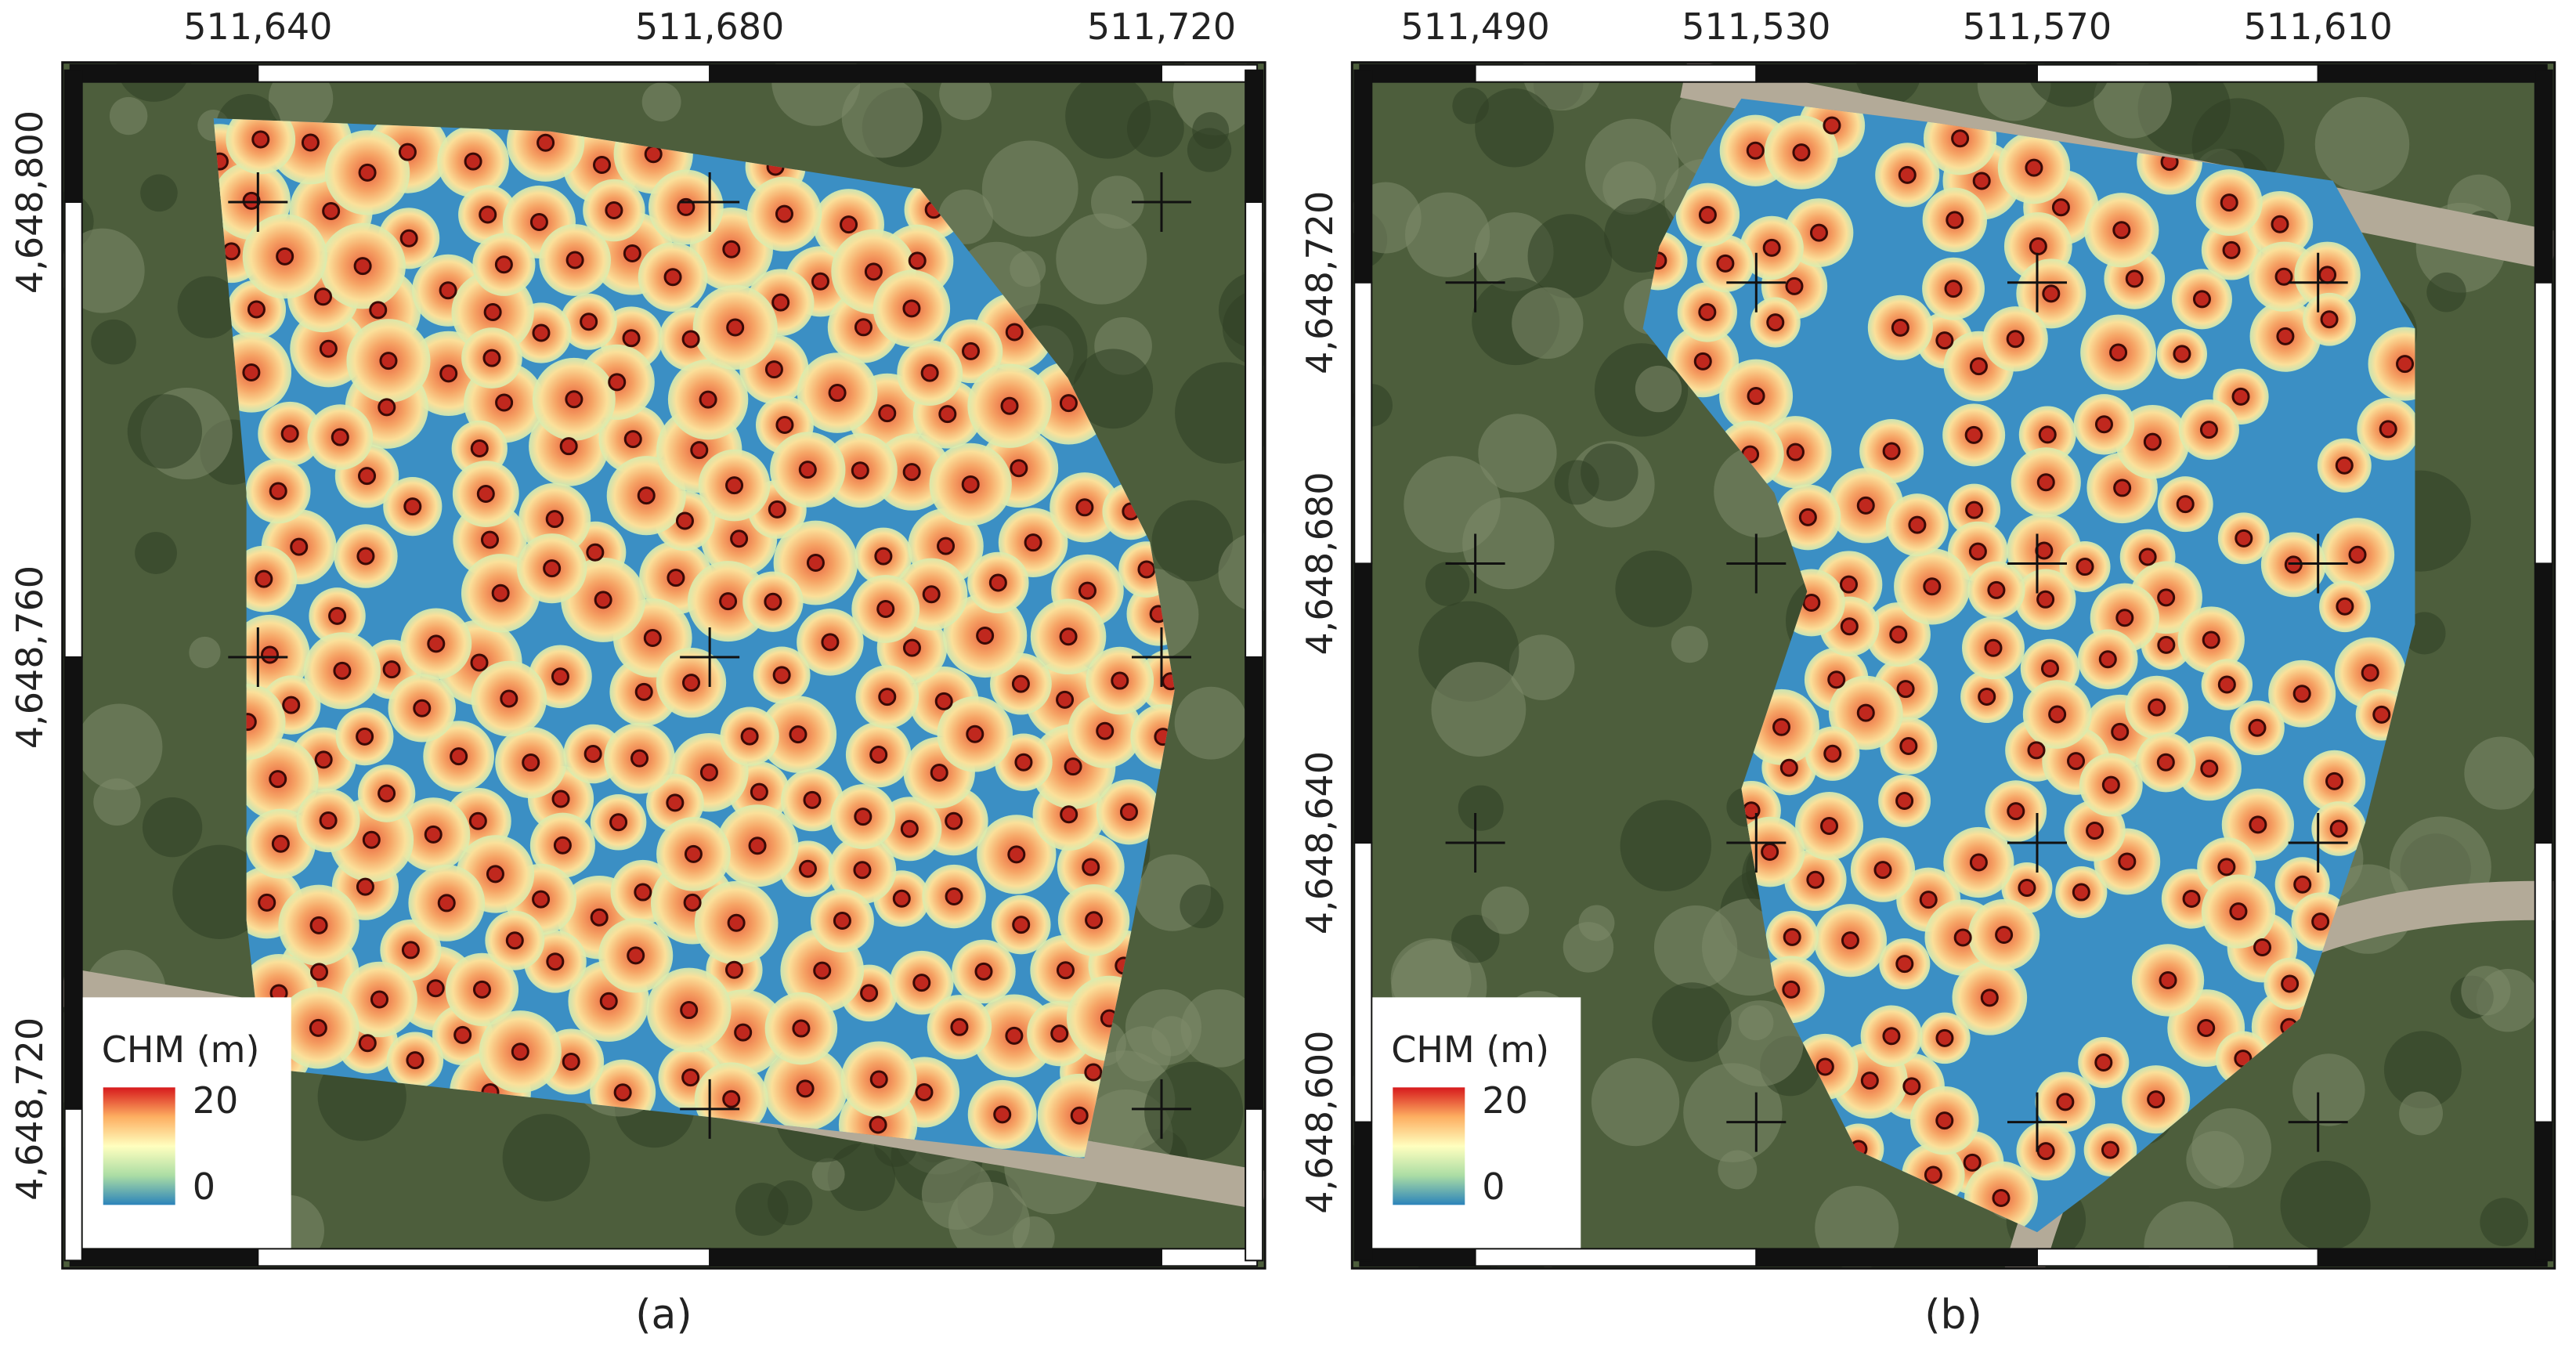 This screenshot has width=2576, height=1366. I want to click on x-coordinate-label: 511,610, so click(2318, 26).